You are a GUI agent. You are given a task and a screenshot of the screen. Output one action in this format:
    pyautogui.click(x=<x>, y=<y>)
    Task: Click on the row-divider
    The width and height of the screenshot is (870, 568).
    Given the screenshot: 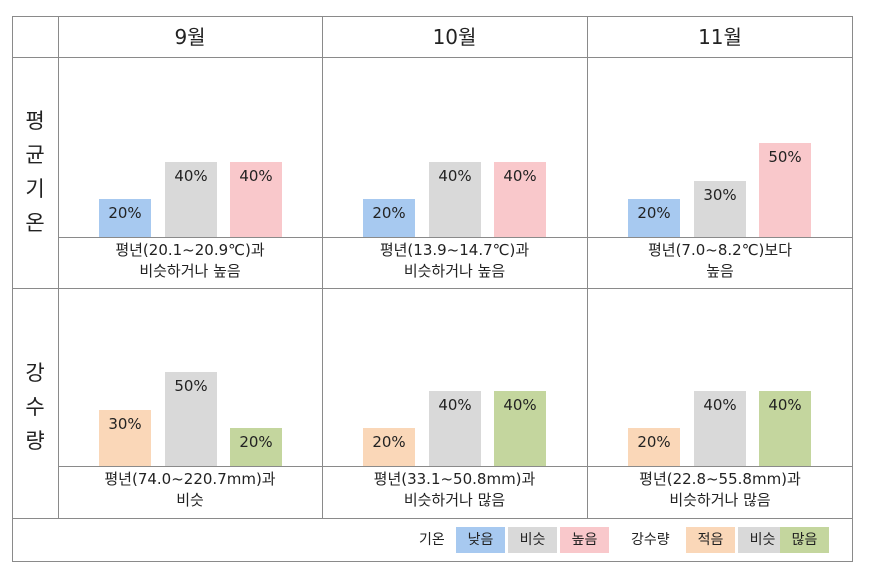 What is the action you would take?
    pyautogui.click(x=432, y=288)
    